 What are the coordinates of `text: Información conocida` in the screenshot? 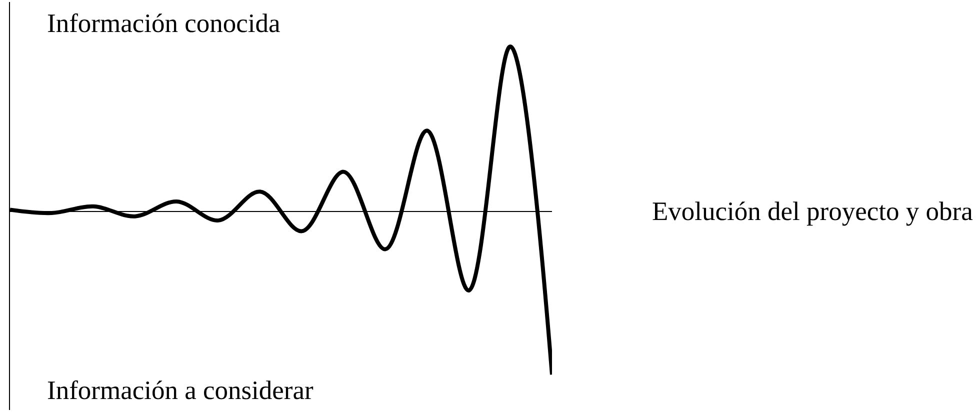 It's located at (163, 23).